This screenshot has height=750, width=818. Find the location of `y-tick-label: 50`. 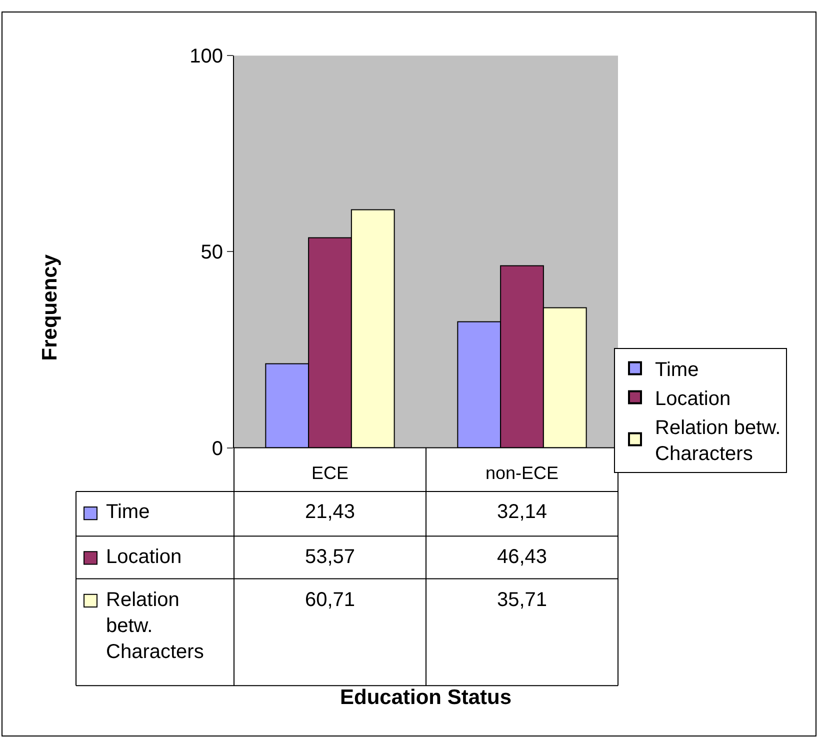

y-tick-label: 50 is located at coordinates (211, 253).